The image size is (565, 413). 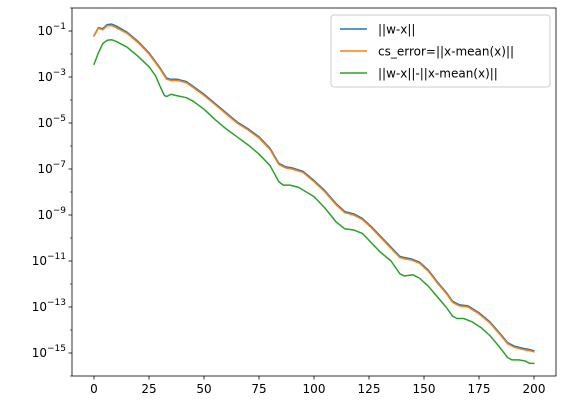 I want to click on y-tick-label: 10⁻⁵, so click(x=51, y=122).